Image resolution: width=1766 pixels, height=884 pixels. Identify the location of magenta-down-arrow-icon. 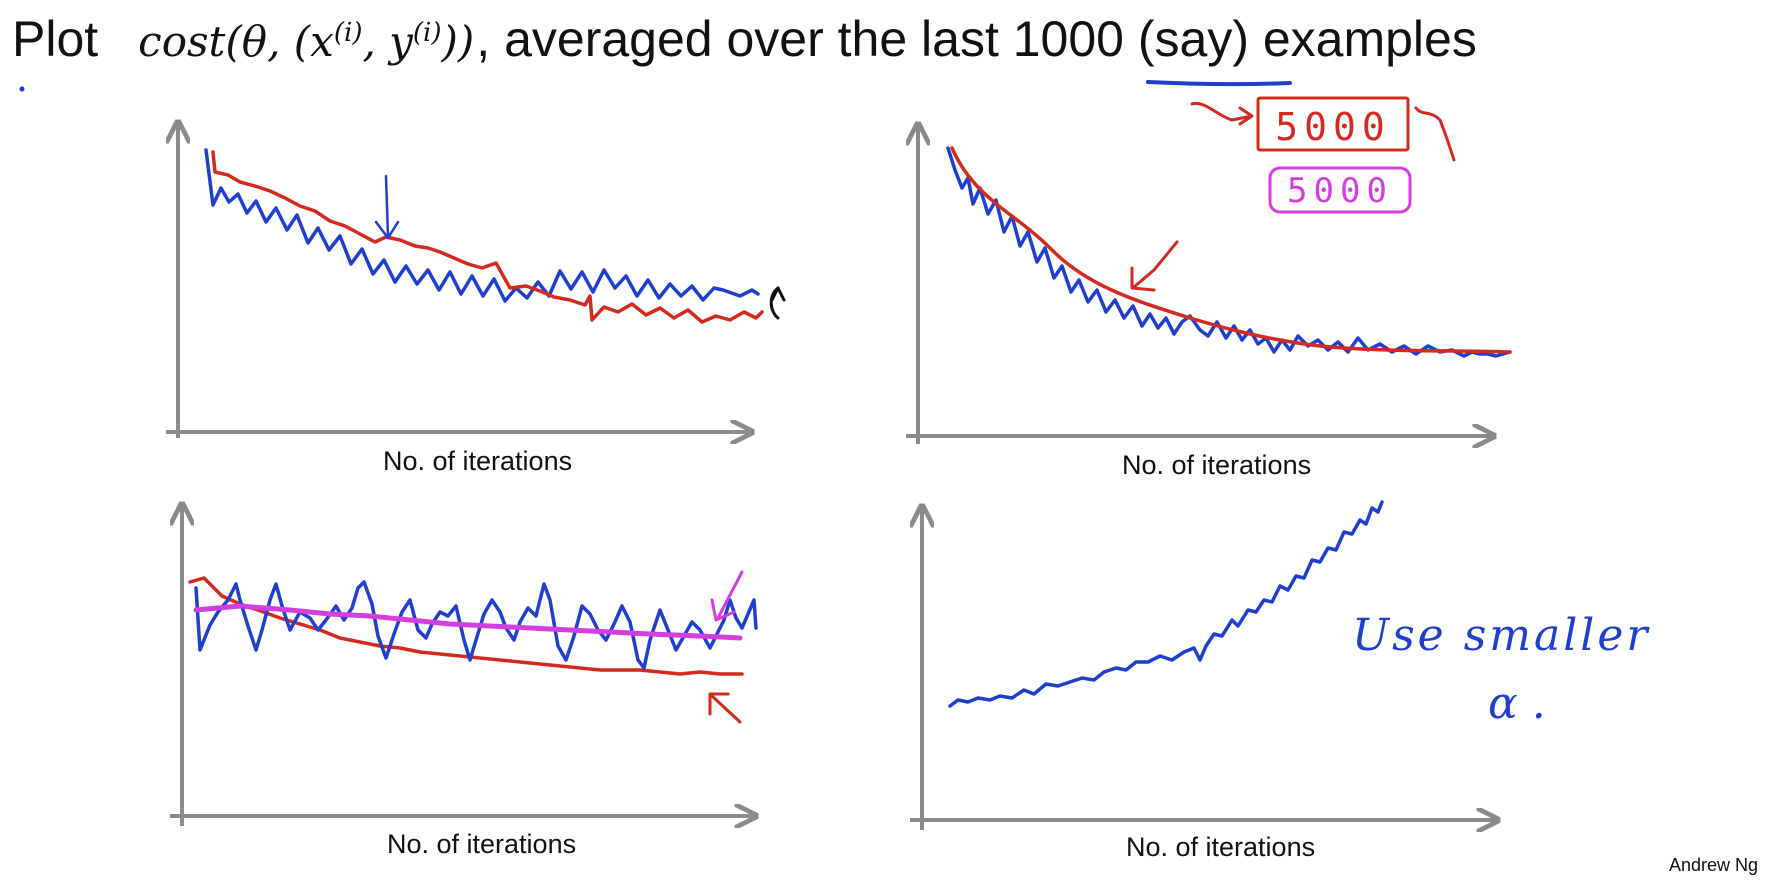
(727, 596).